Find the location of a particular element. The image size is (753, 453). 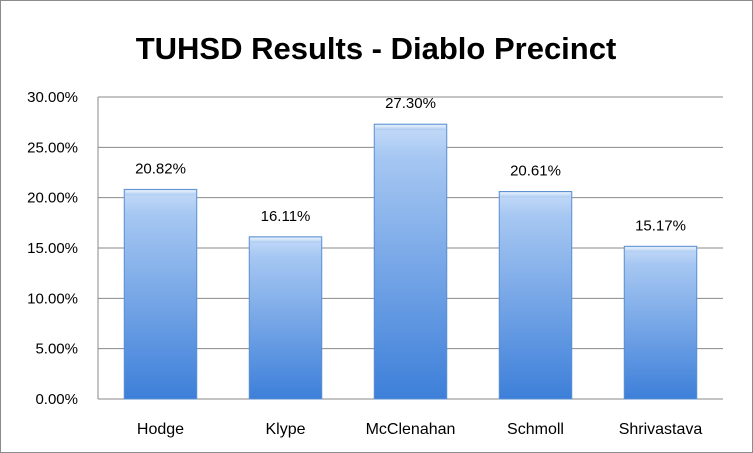

y-tick-label: 0.00% is located at coordinates (56, 399).